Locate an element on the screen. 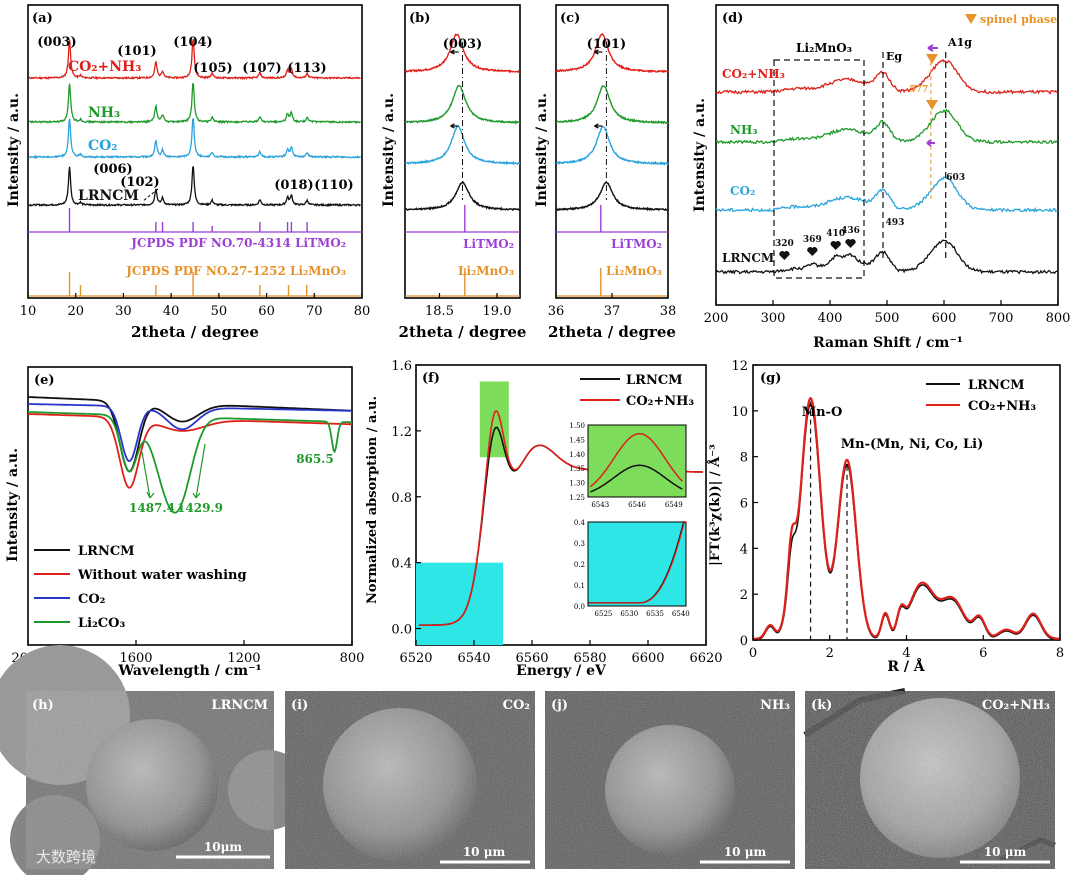 This screenshot has height=875, width=1080. ref-label: LiTMO₂ is located at coordinates (488, 244).